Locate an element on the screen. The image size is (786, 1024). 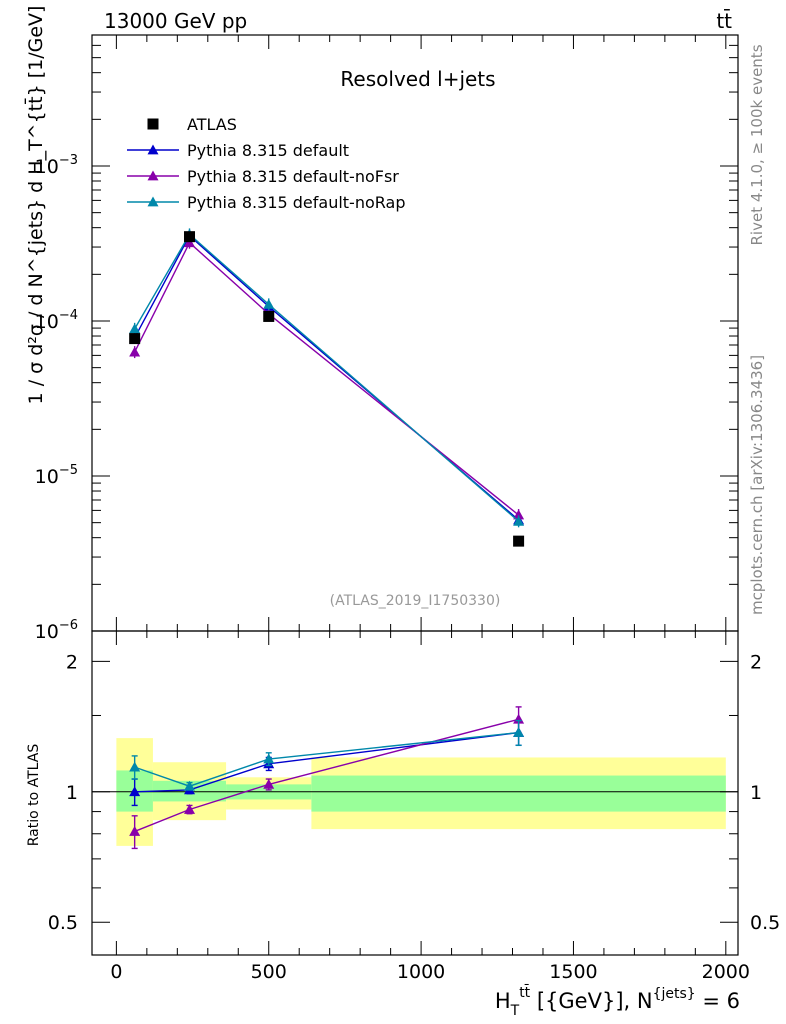
mcplots-label: mcplots.cern.ch [arXiv:1306.3436] is located at coordinates (757, 485).